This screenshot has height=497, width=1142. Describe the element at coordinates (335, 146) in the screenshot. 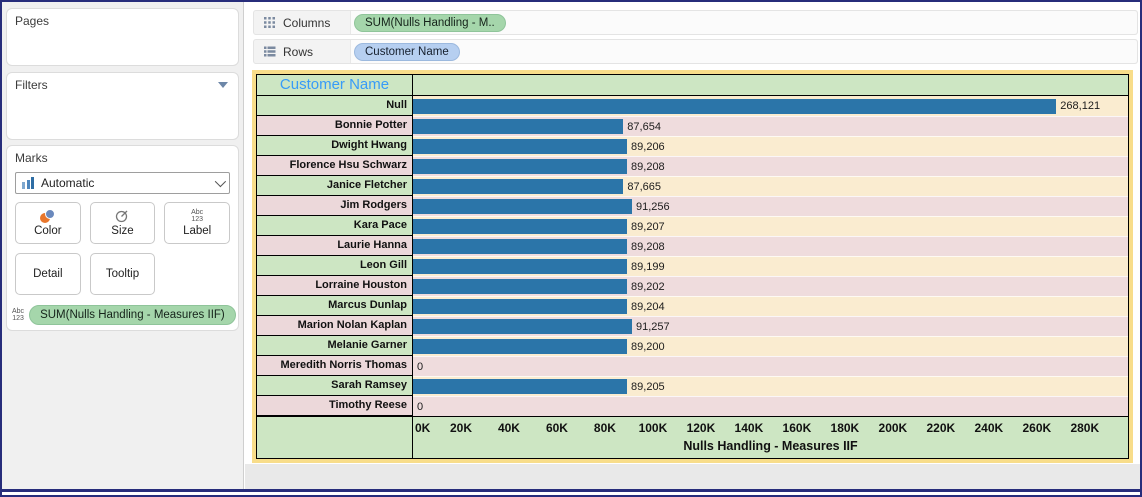

I see `row-label: Dwight Hwang` at that location.